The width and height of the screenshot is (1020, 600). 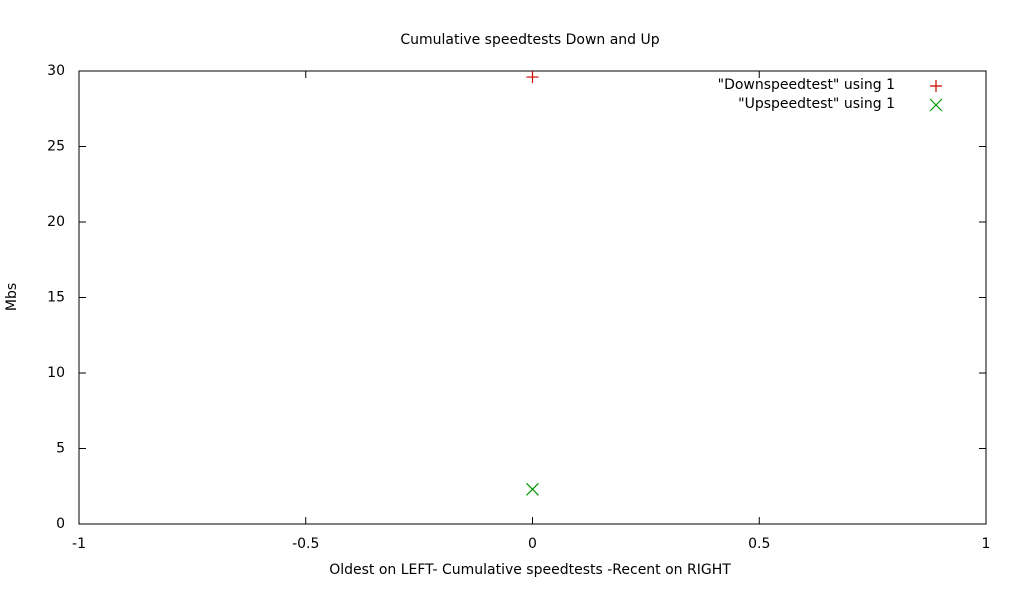 I want to click on y-tick-label: 30, so click(x=56, y=71).